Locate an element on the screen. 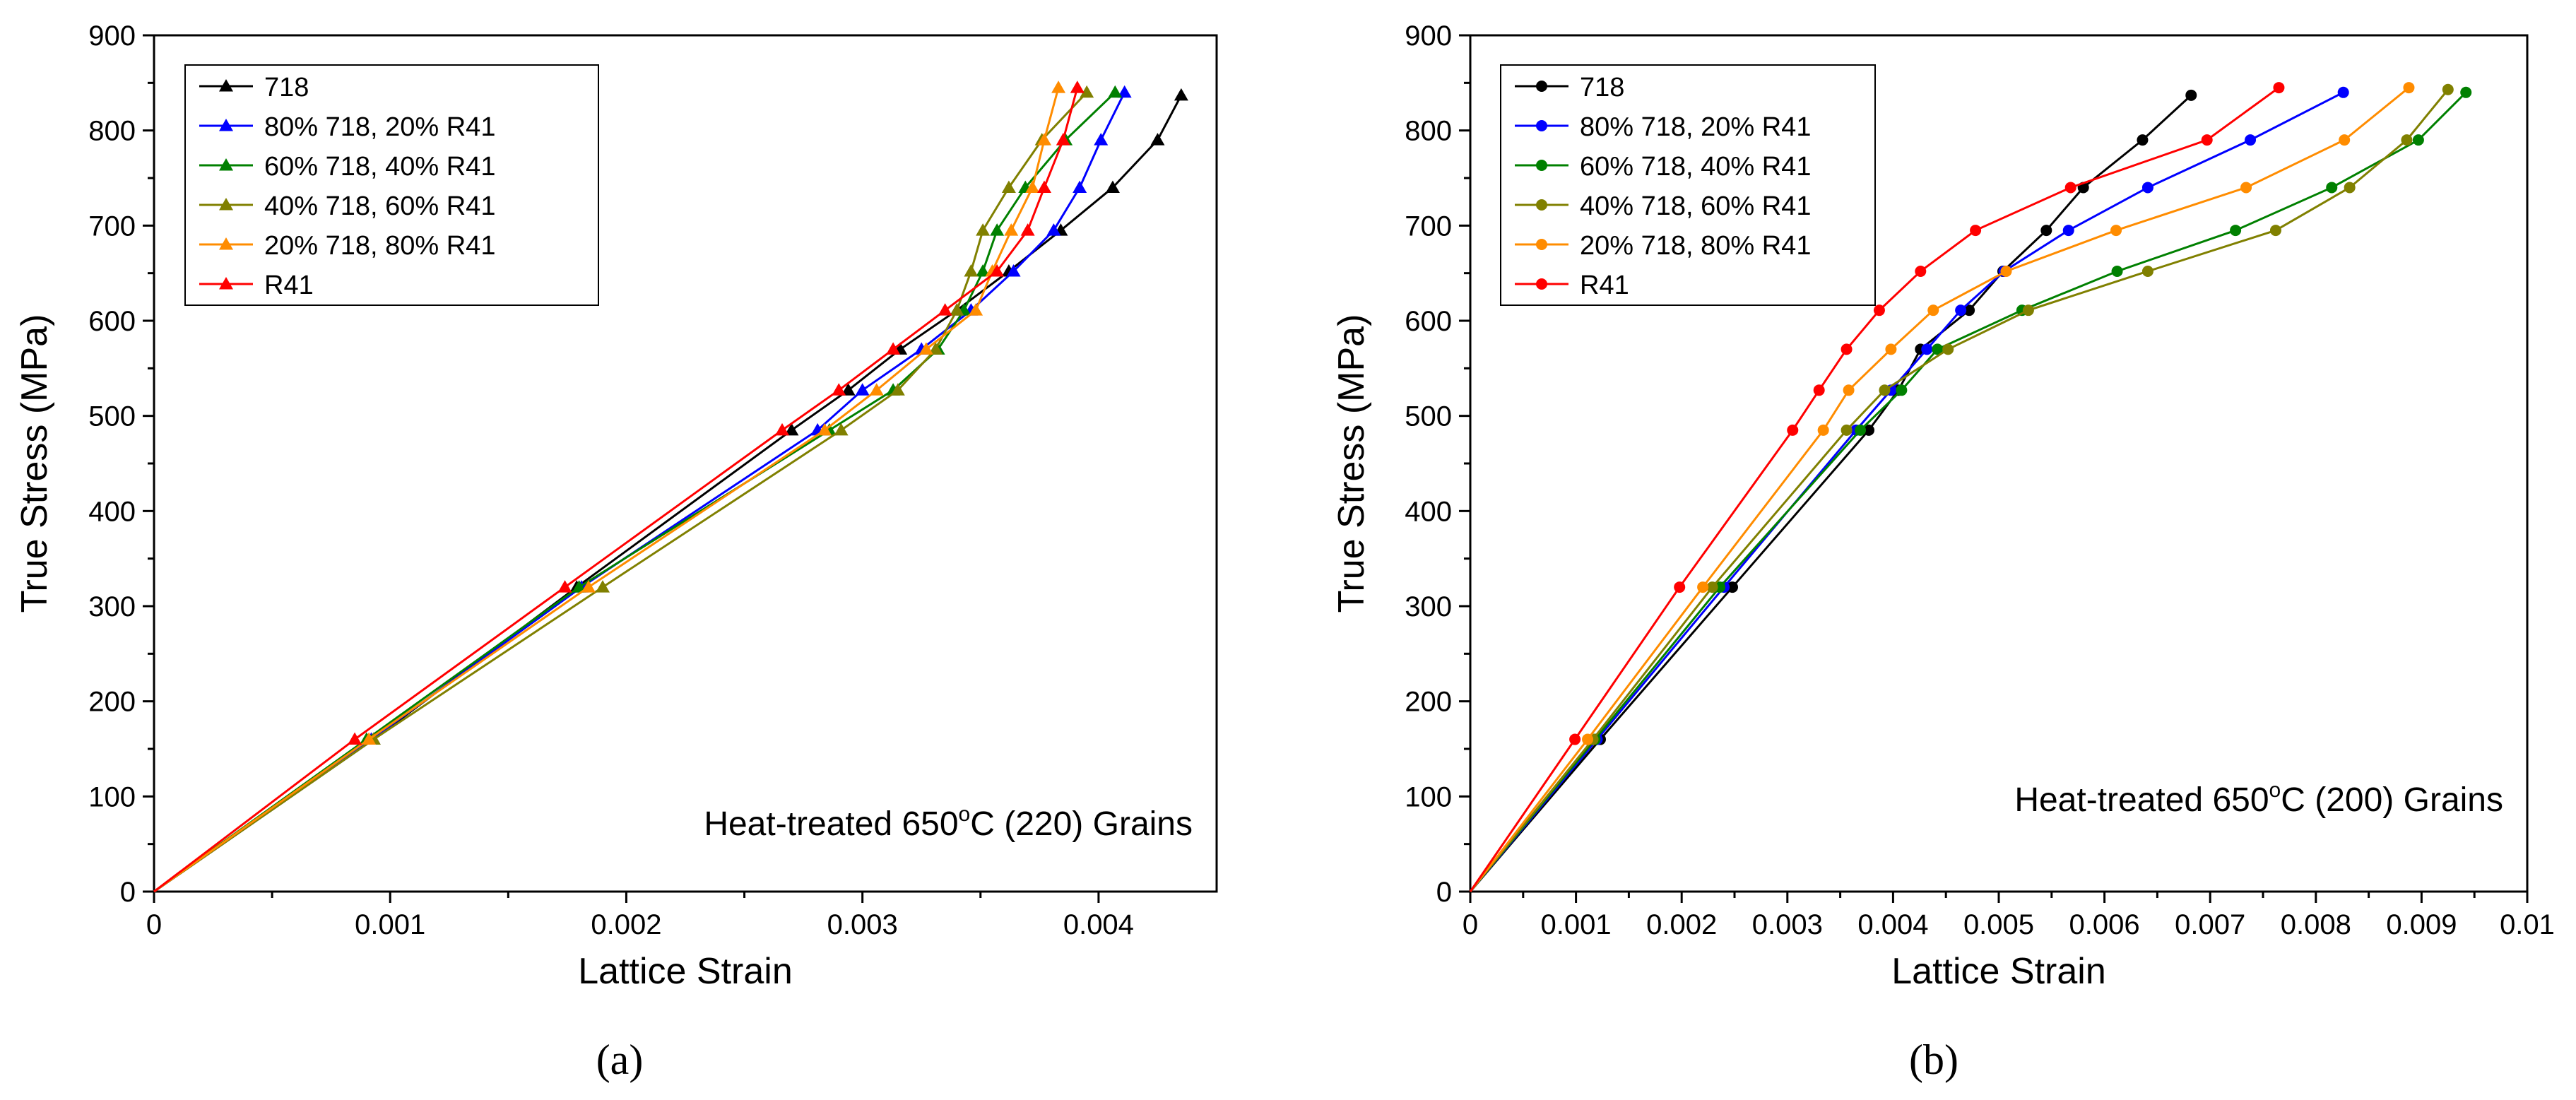  y-tick-label: 0 is located at coordinates (128, 893).